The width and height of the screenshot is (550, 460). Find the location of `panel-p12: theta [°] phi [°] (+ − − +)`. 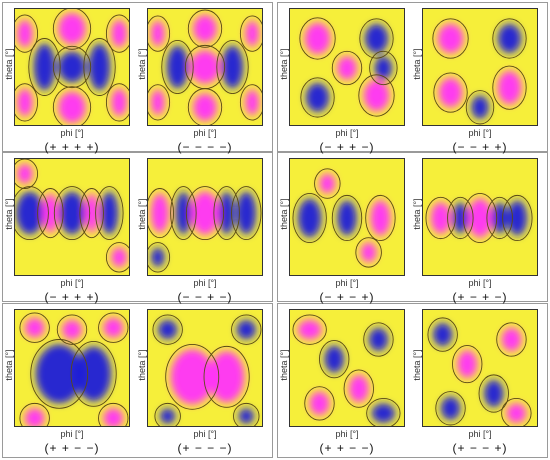

panel-p12: theta [°] phi [°] (+ − − +) is located at coordinates (479, 380).